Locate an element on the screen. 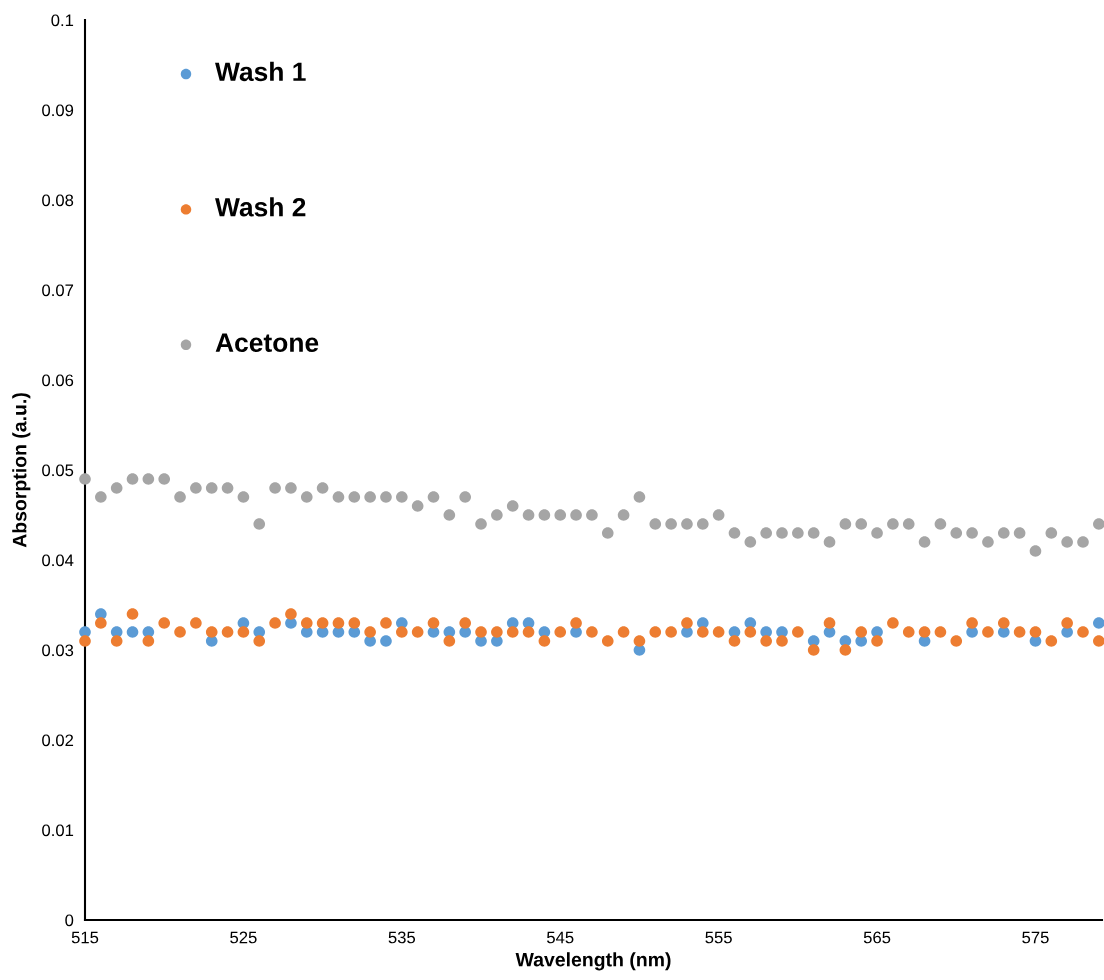 The height and width of the screenshot is (980, 1104). y-tick-label: 0.07 is located at coordinates (58, 290).